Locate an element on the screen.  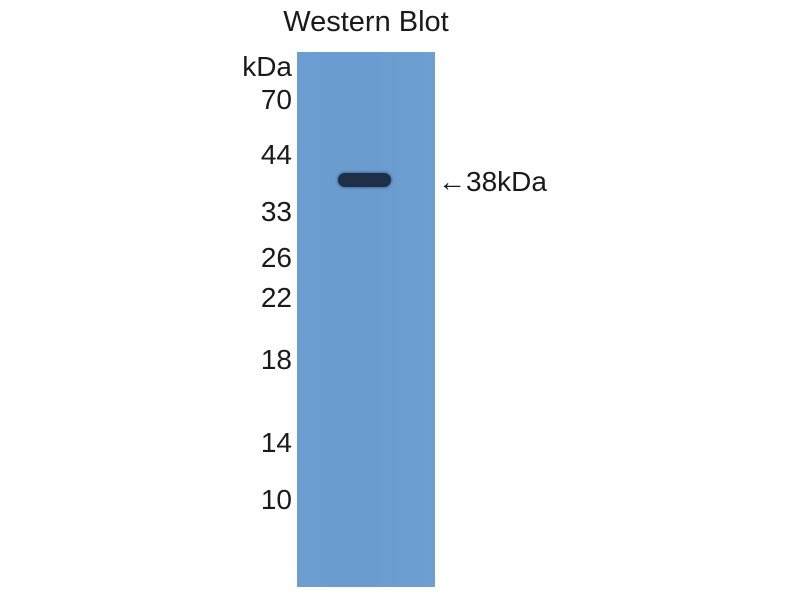
marker-22: 22 is located at coordinates (276, 297).